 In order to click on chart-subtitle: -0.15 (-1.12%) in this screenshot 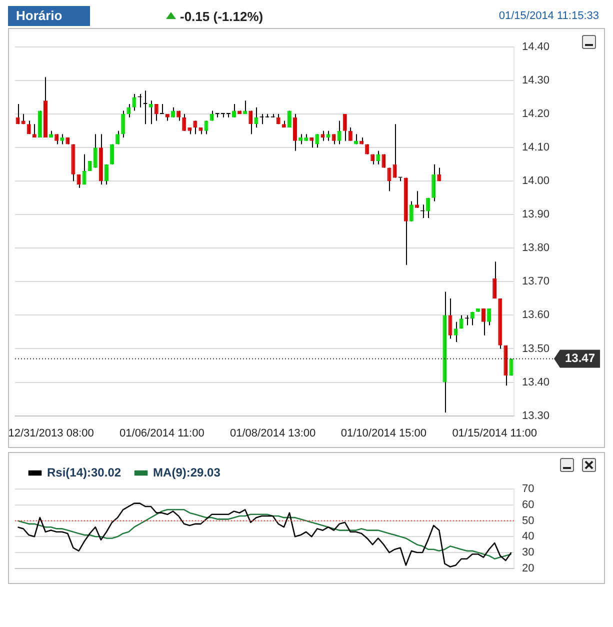, I will do `click(222, 16)`.